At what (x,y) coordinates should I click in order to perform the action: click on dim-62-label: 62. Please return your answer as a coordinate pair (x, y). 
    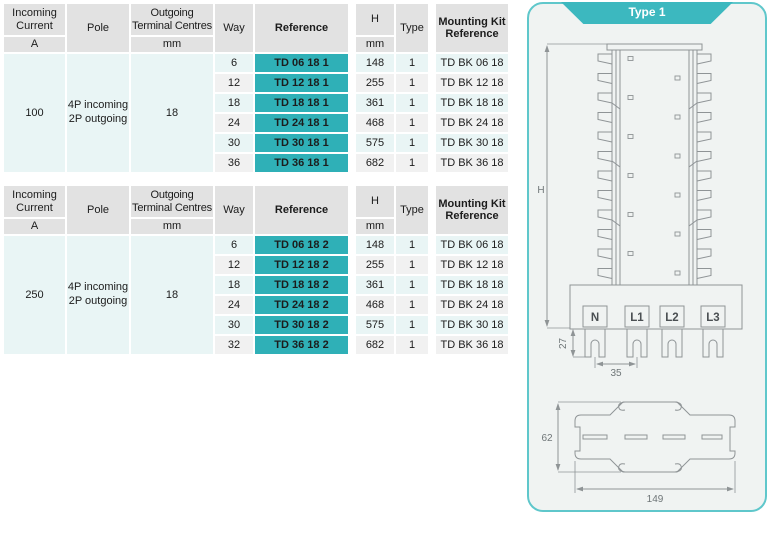
    Looking at the image, I should click on (547, 438).